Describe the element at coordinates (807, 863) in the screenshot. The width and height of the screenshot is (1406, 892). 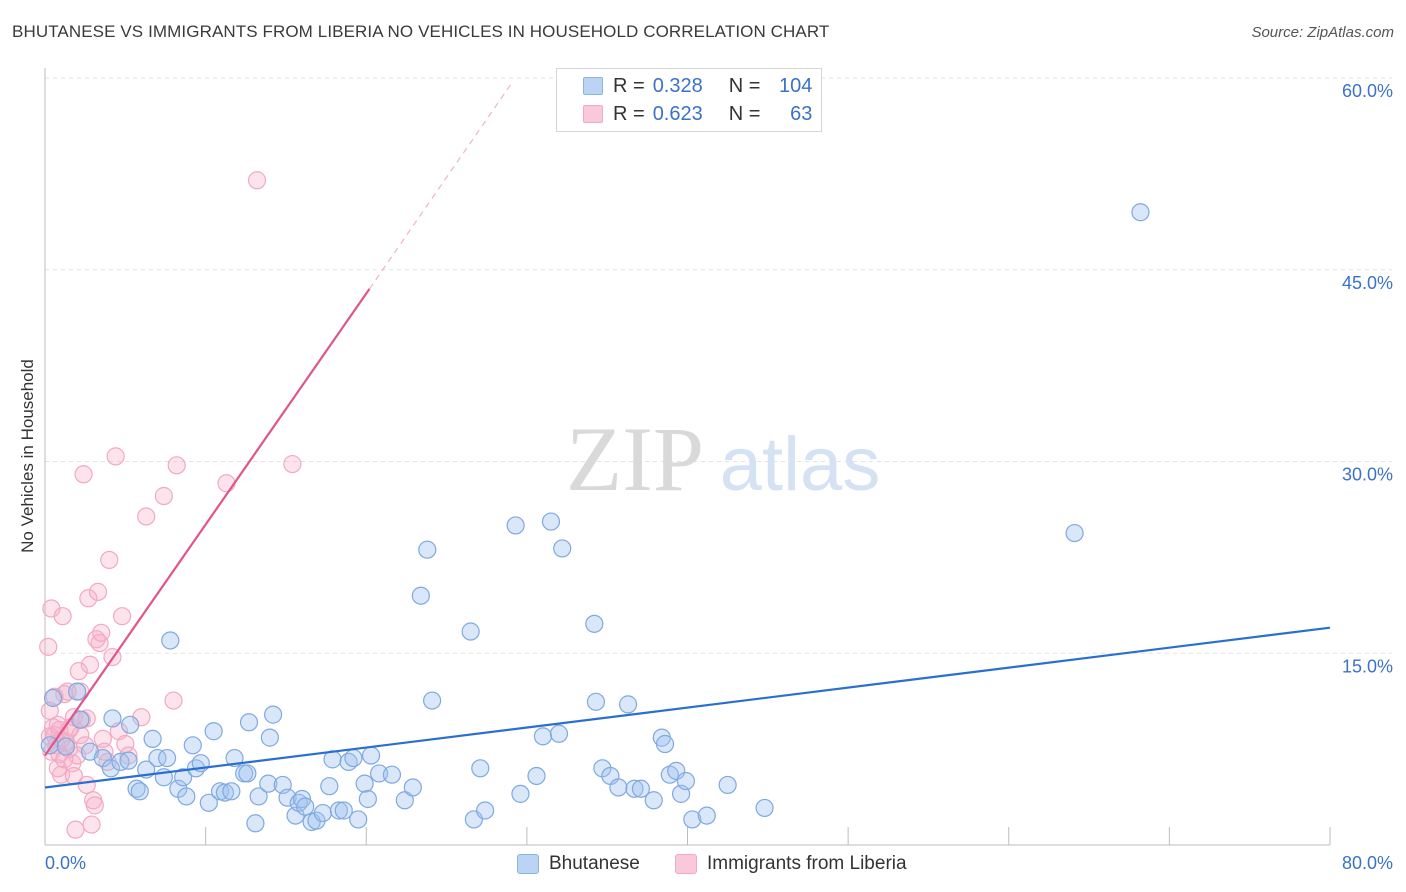
I see `bottom-legend-label-liberia: Immigrants from Liberia` at that location.